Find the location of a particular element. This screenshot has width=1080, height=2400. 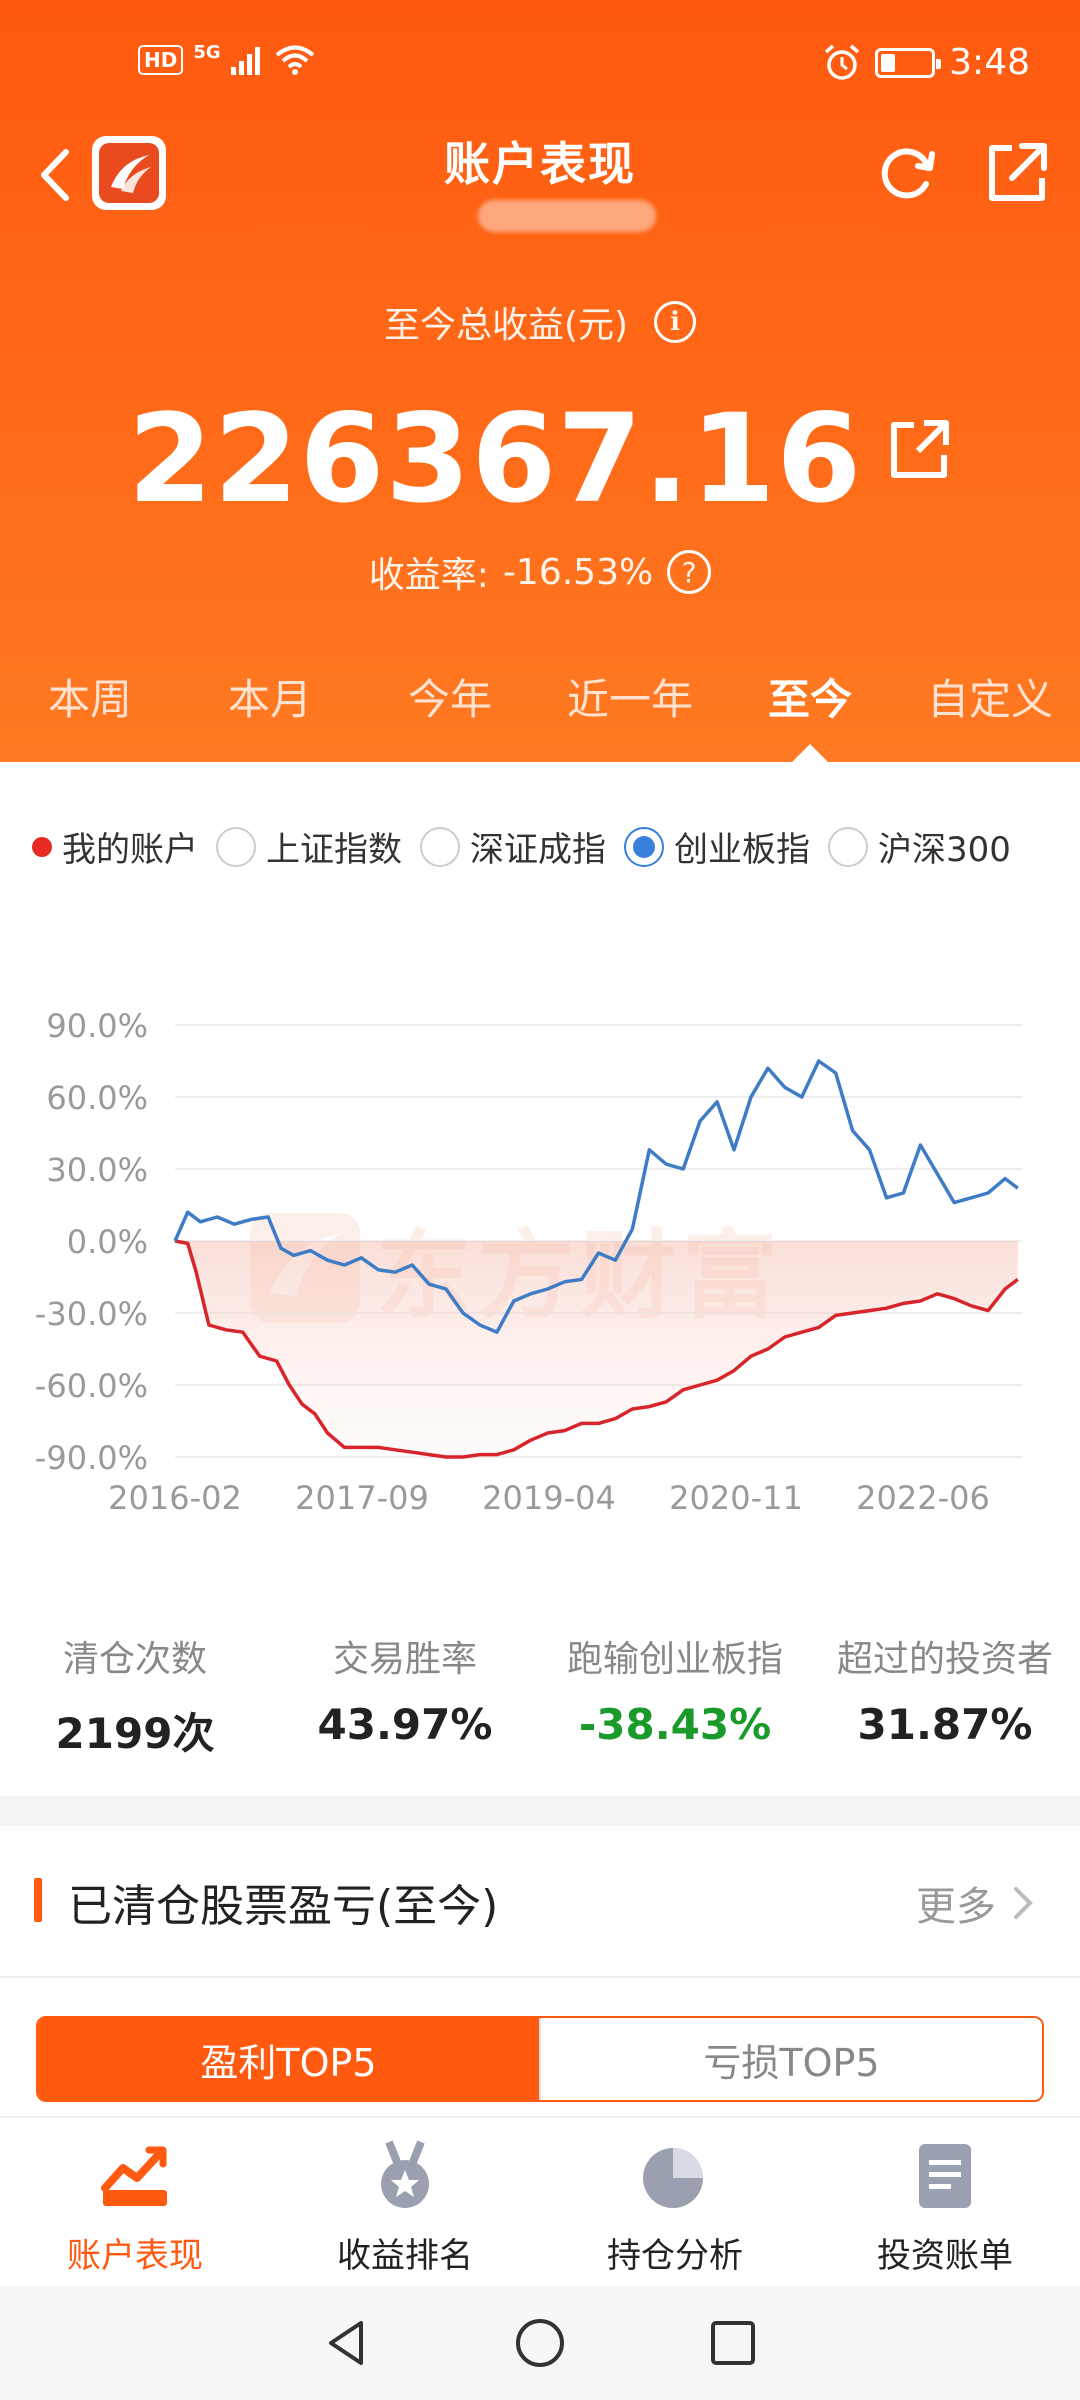

nav-label: 账户表现 is located at coordinates (135, 2256).